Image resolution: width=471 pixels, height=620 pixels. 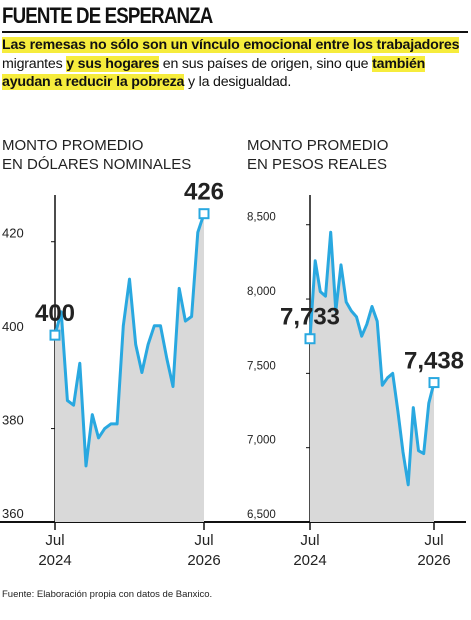 What do you see at coordinates (107, 15) in the screenshot?
I see `page-title: FUENTE DE ESPERANZA` at bounding box center [107, 15].